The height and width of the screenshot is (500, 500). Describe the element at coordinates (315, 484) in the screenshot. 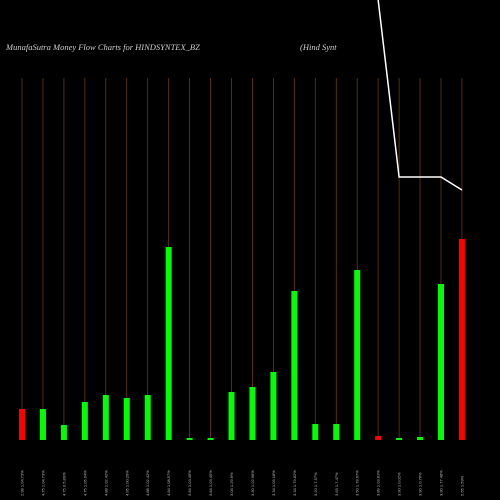

I see `x-tick-label: 3.20 1.7.57%` at that location.